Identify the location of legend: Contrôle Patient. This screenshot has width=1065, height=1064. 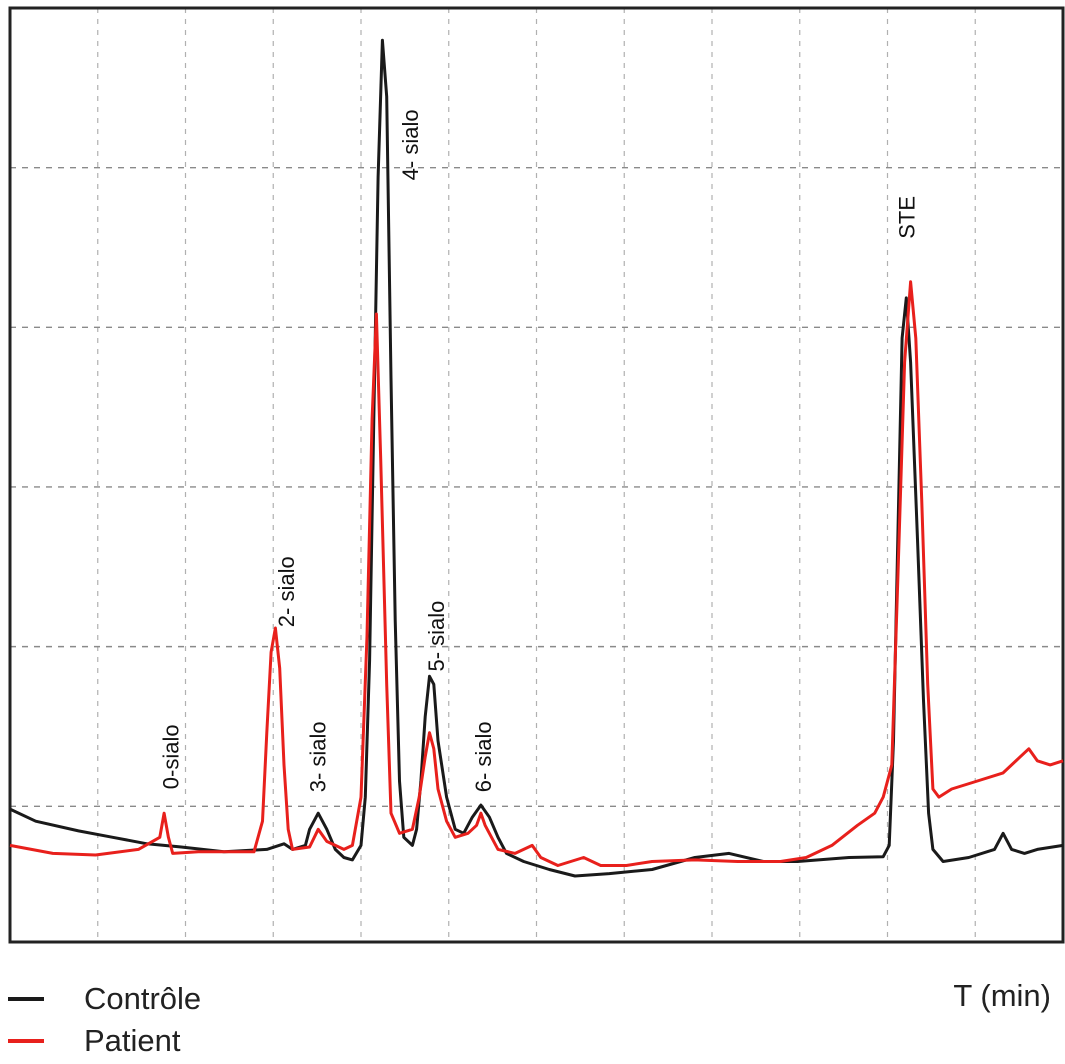
(104, 1020).